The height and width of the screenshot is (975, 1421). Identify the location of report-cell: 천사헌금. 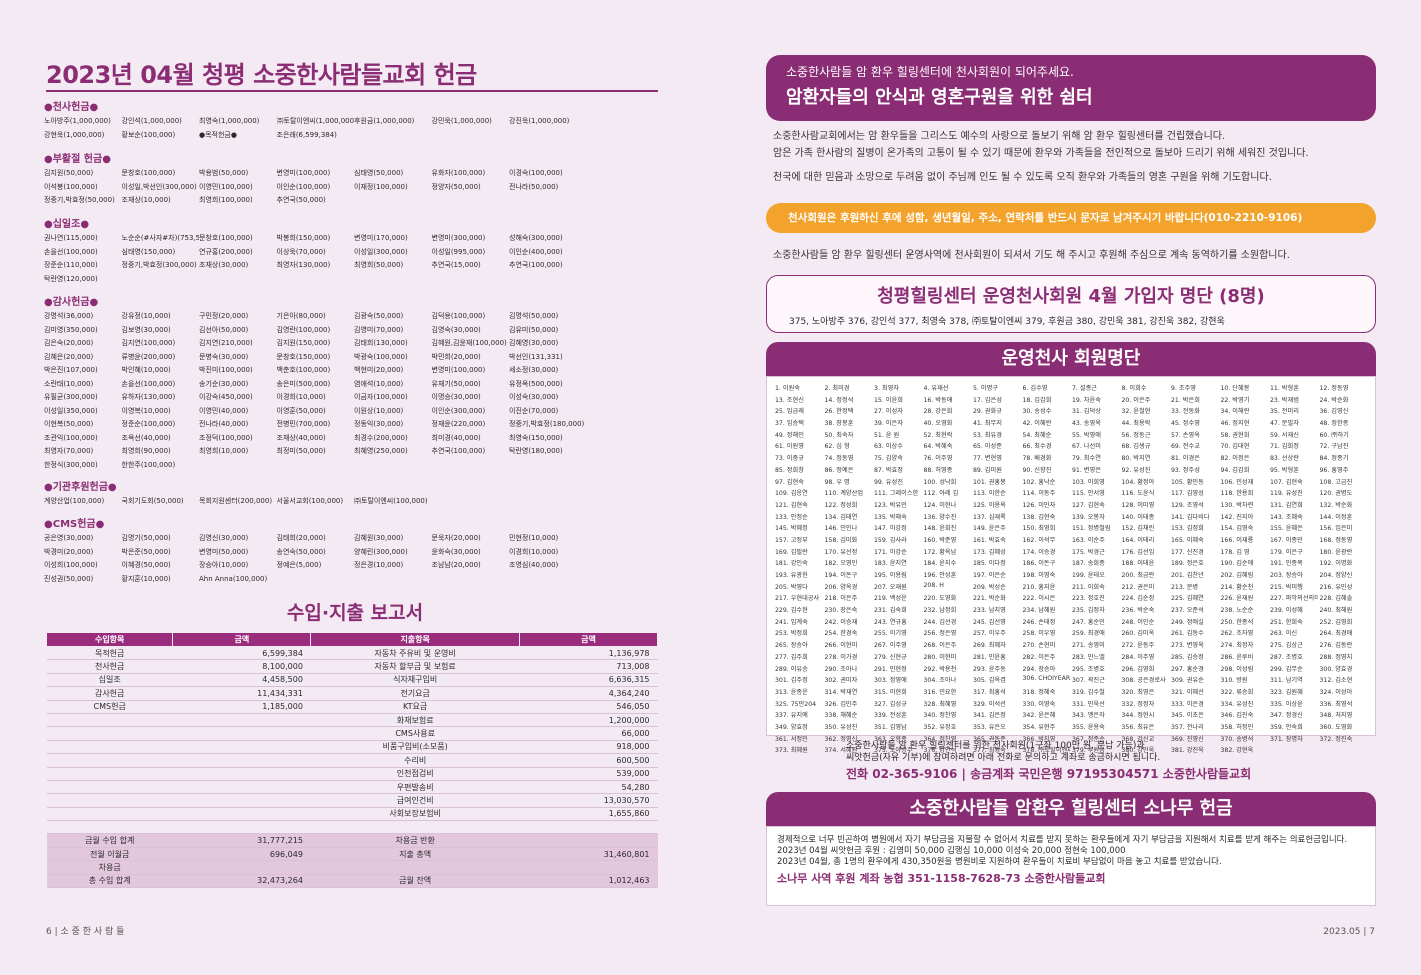
(109, 666).